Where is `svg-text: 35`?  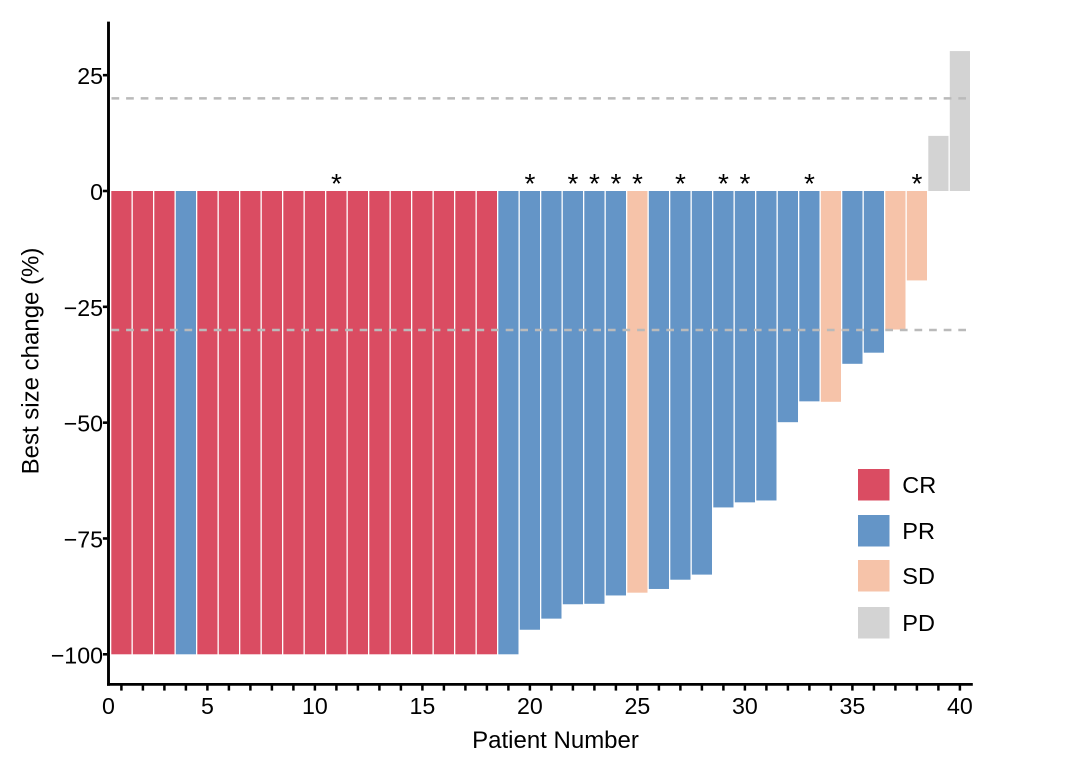 svg-text: 35 is located at coordinates (853, 706).